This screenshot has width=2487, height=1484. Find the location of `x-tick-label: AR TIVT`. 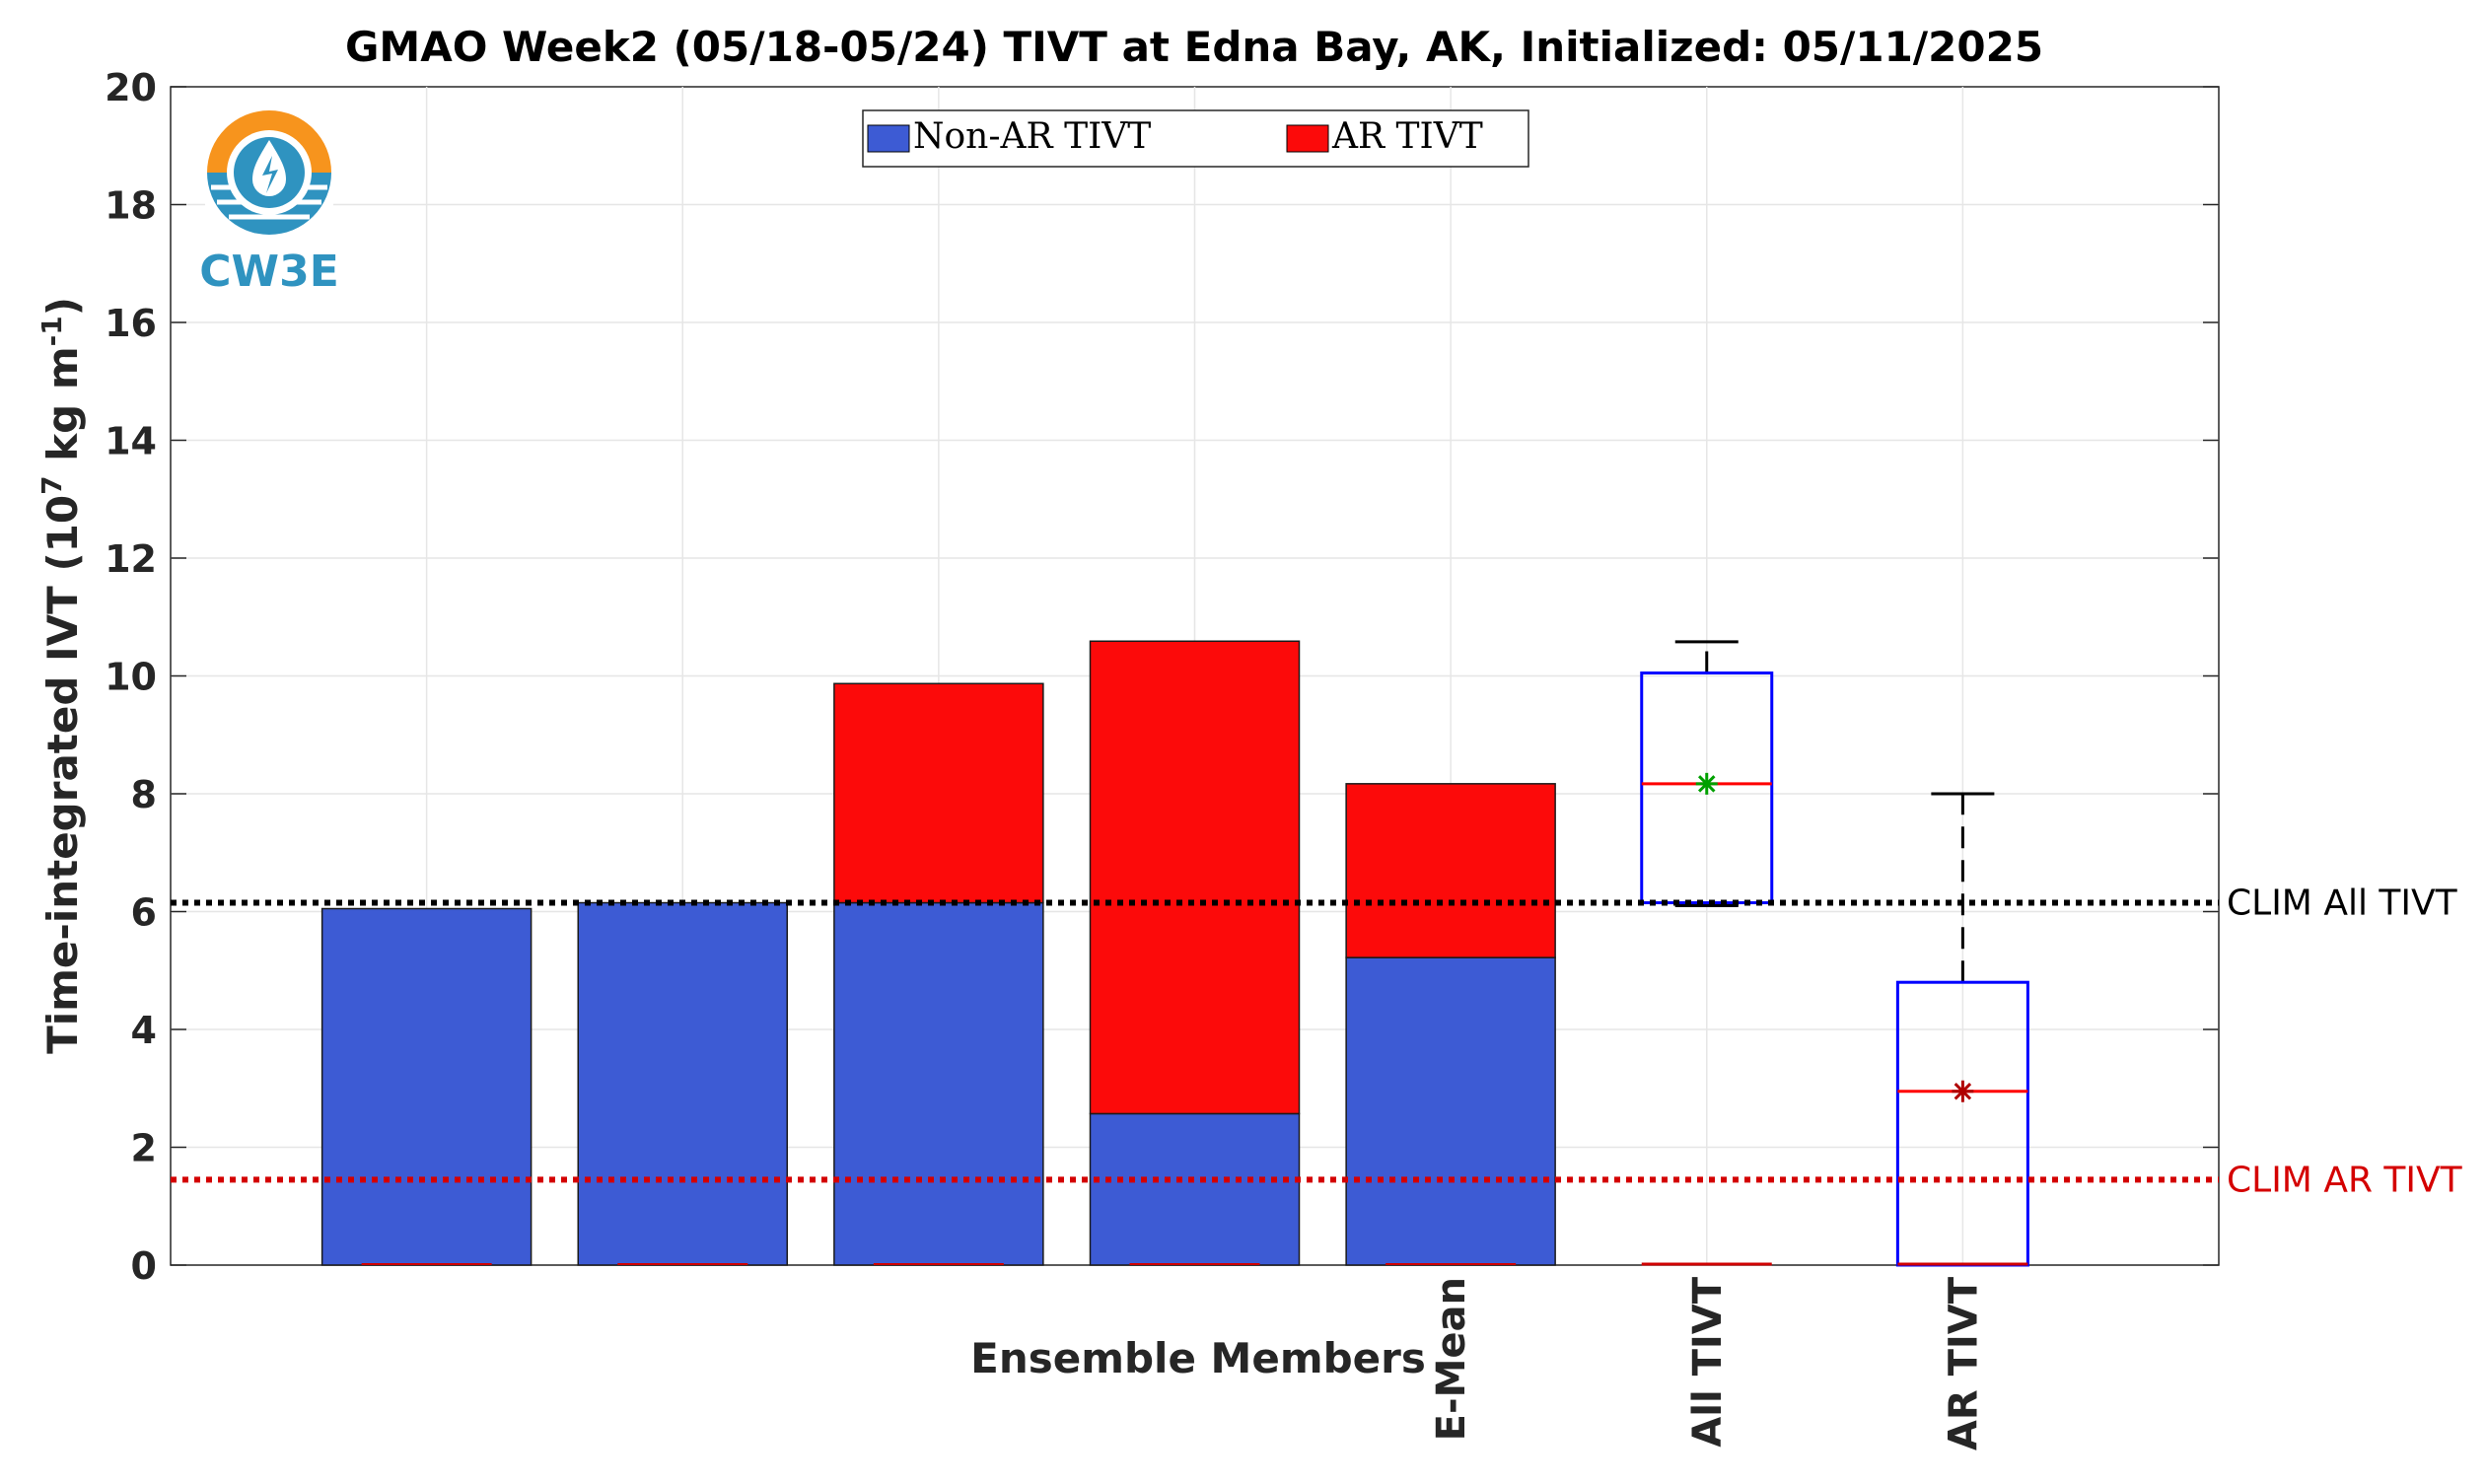

x-tick-label: AR TIVT is located at coordinates (1963, 1363).